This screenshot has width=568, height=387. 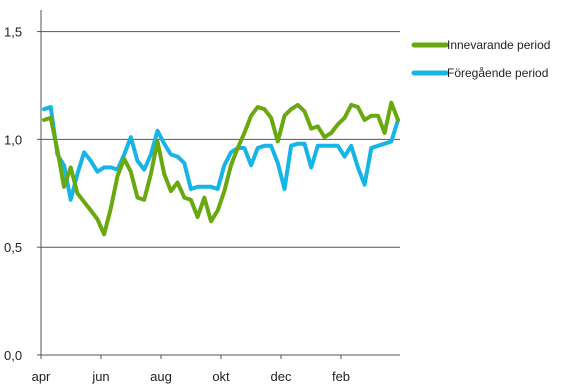 I want to click on legend: Innevarande period Föregående period, so click(x=480, y=59).